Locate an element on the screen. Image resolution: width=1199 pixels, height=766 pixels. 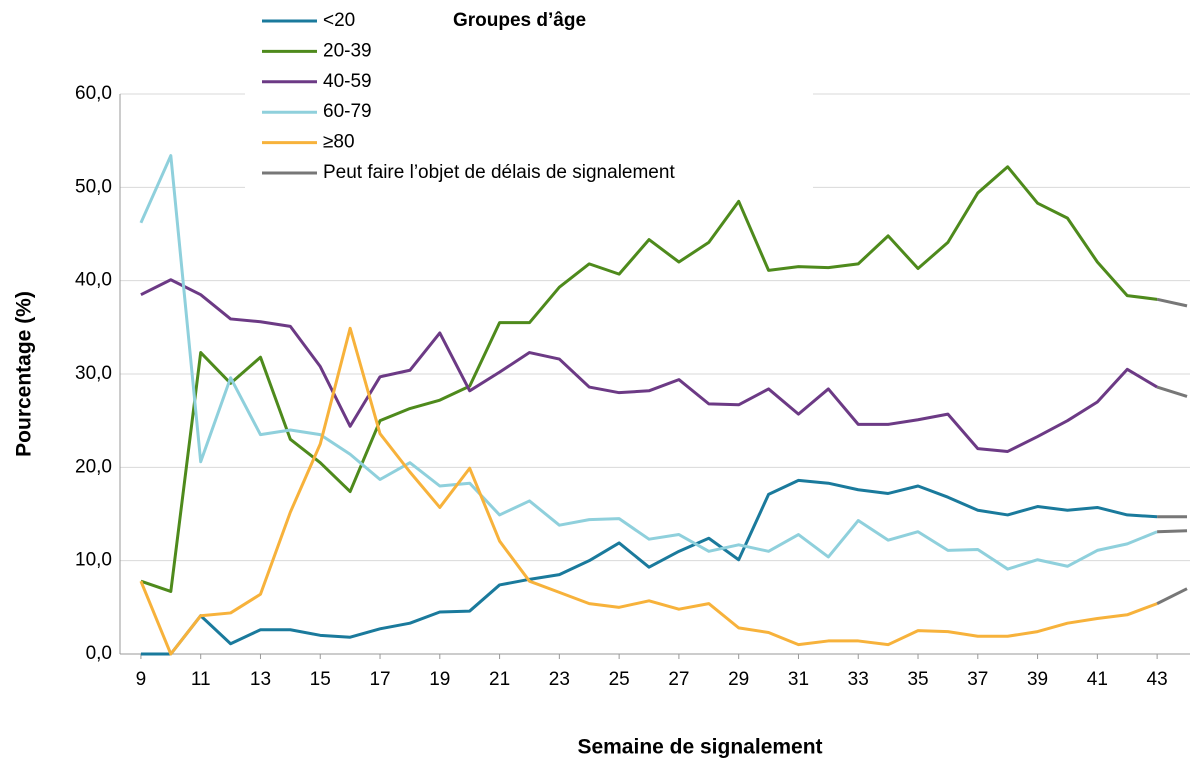
y-tick-label: 0,0 is located at coordinates (99, 653).